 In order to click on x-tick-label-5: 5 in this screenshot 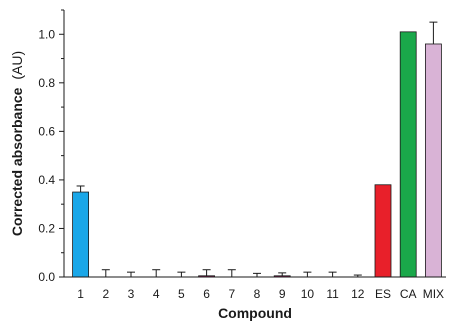, I will do `click(181, 294)`.